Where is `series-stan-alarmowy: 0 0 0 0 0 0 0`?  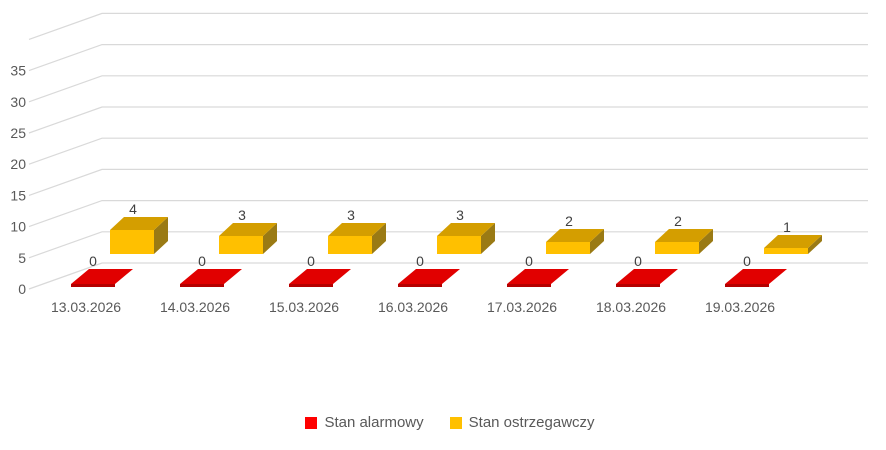
series-stan-alarmowy: 0 0 0 0 0 0 0 is located at coordinates (429, 270).